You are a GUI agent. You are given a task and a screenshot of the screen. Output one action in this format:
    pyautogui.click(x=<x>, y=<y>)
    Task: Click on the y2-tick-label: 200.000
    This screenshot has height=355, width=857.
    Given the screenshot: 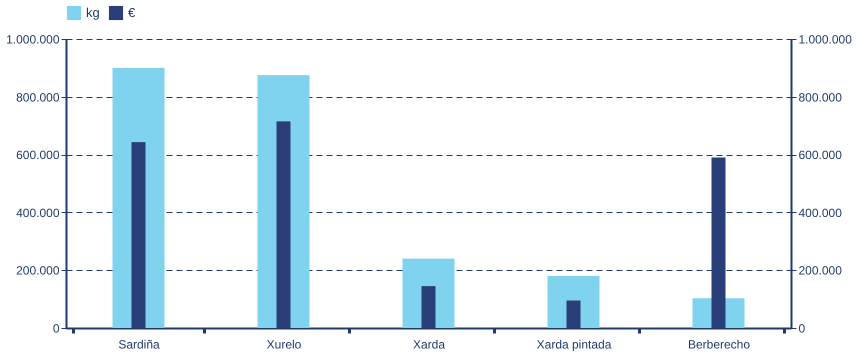 What is the action you would take?
    pyautogui.click(x=820, y=271)
    